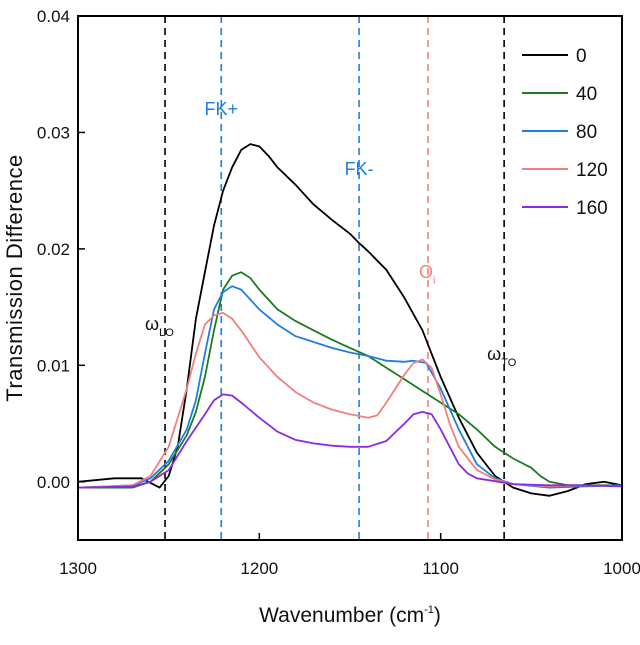 The height and width of the screenshot is (645, 640). I want to click on x-tick-label: 1100, so click(440, 568).